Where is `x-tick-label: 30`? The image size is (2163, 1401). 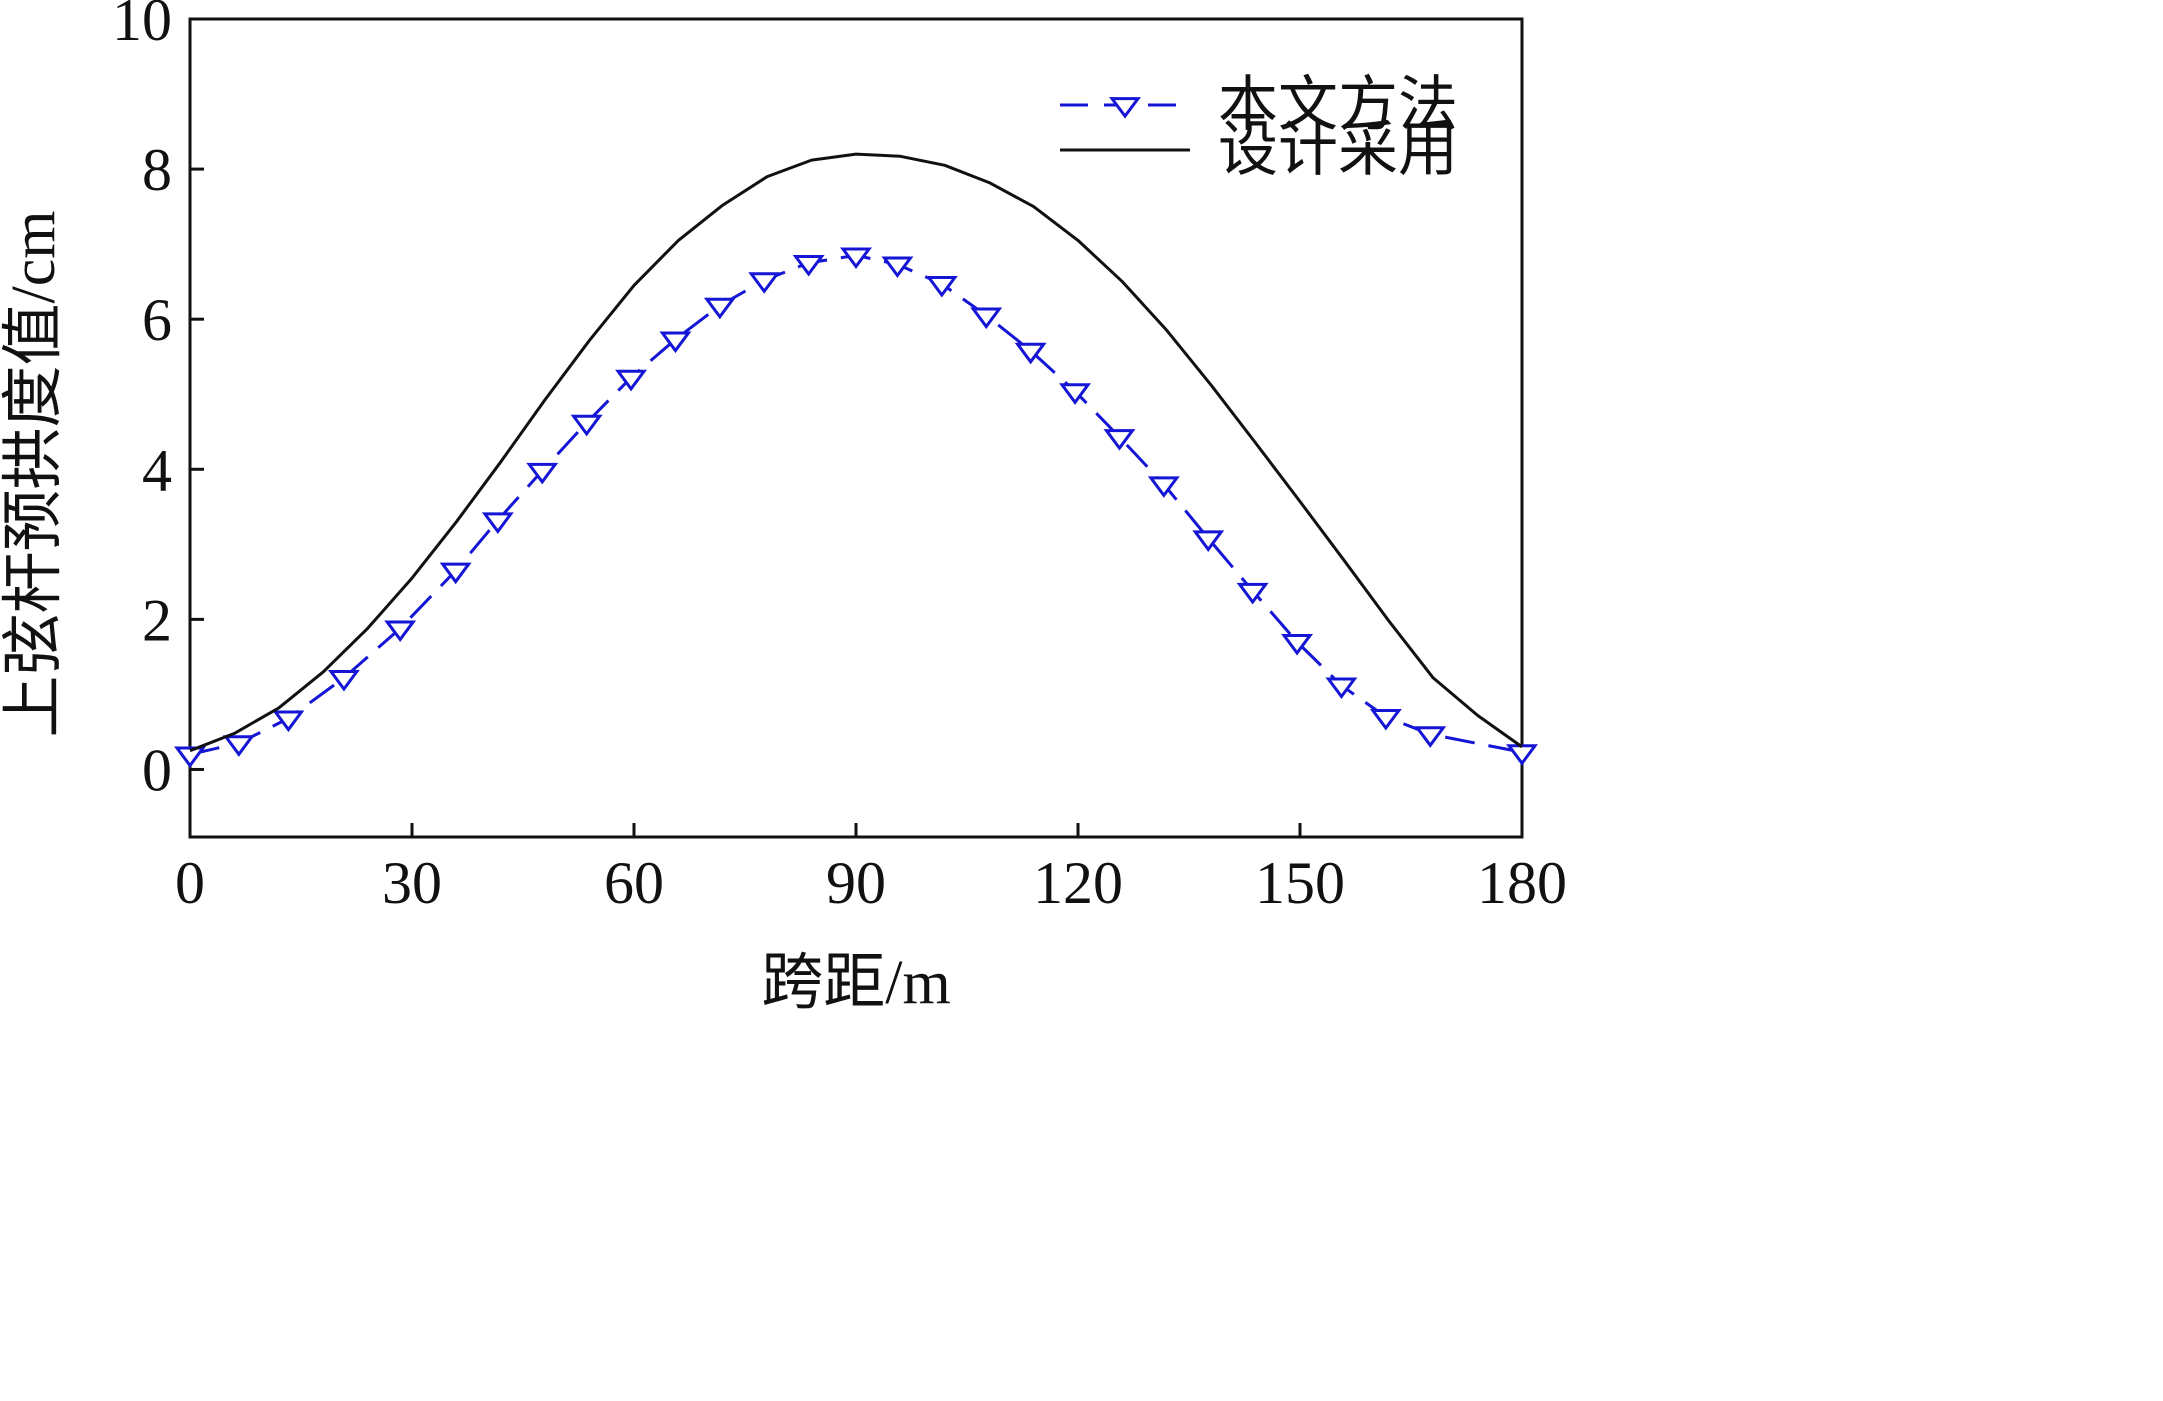 x-tick-label: 30 is located at coordinates (412, 883).